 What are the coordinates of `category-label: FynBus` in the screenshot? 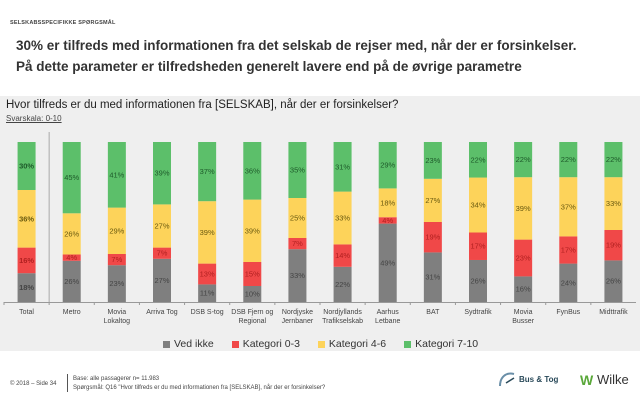 It's located at (568, 312).